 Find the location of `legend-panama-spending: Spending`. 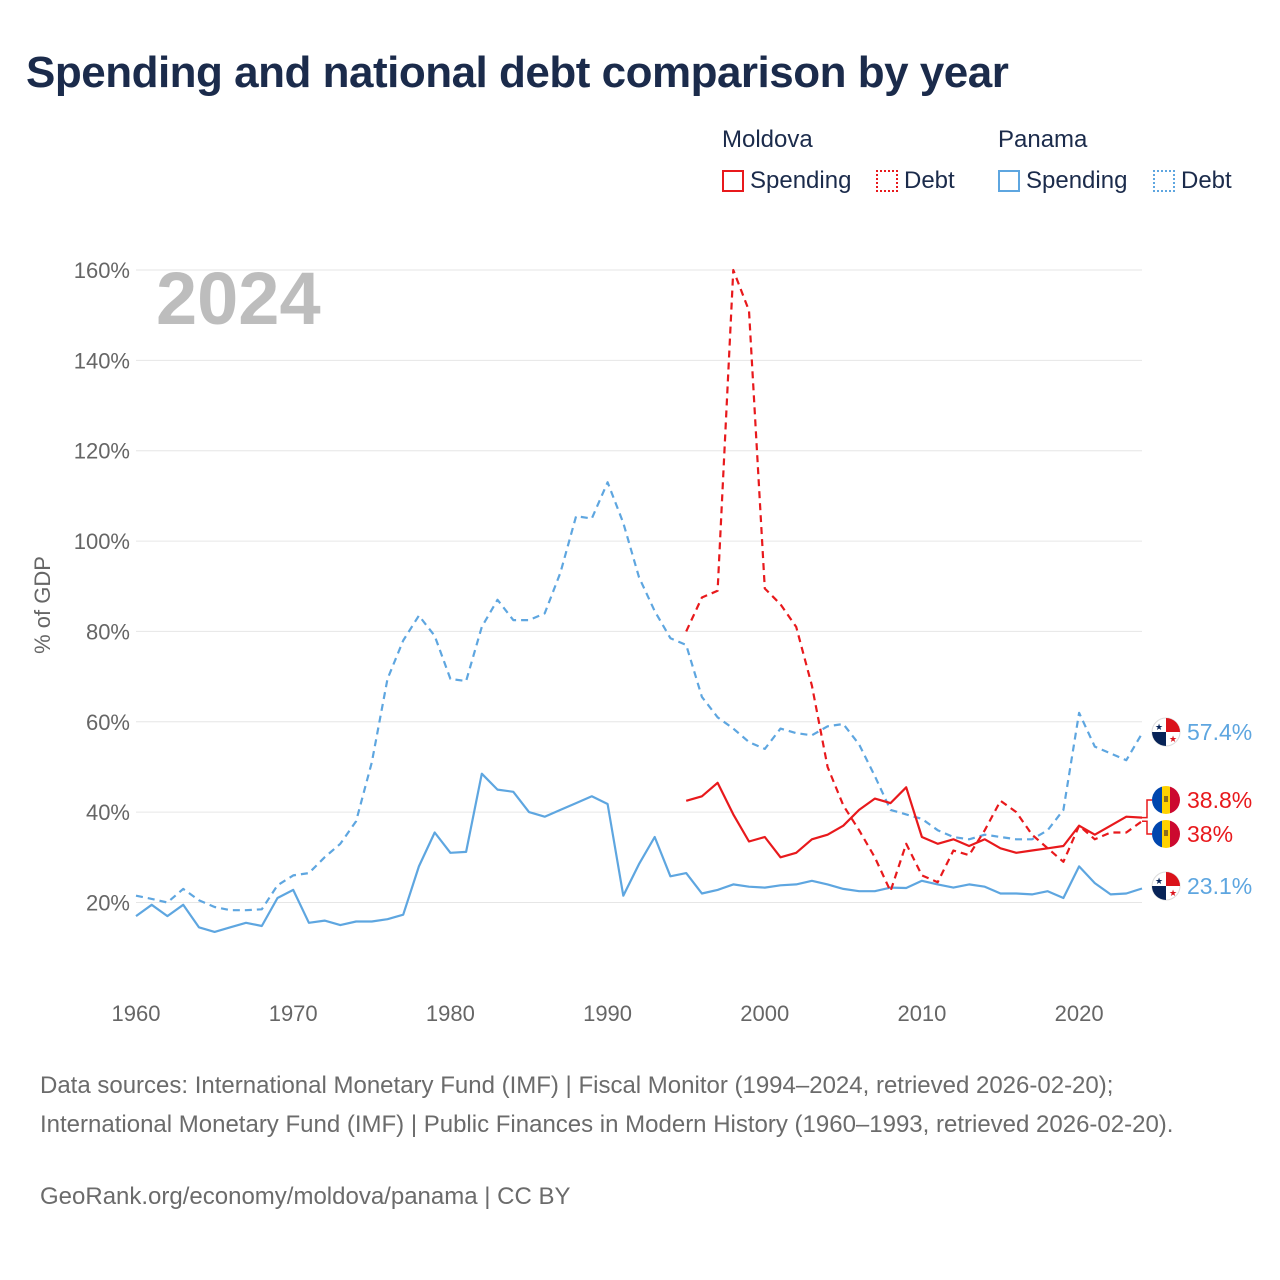

legend-panama-spending: Spending is located at coordinates (1062, 181).